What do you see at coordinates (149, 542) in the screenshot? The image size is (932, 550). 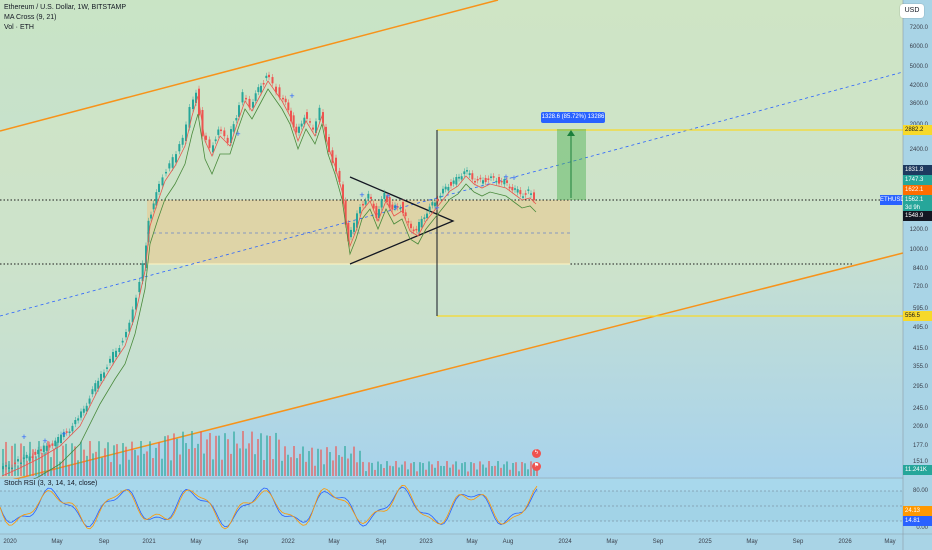 I see `time-label: 2021` at bounding box center [149, 542].